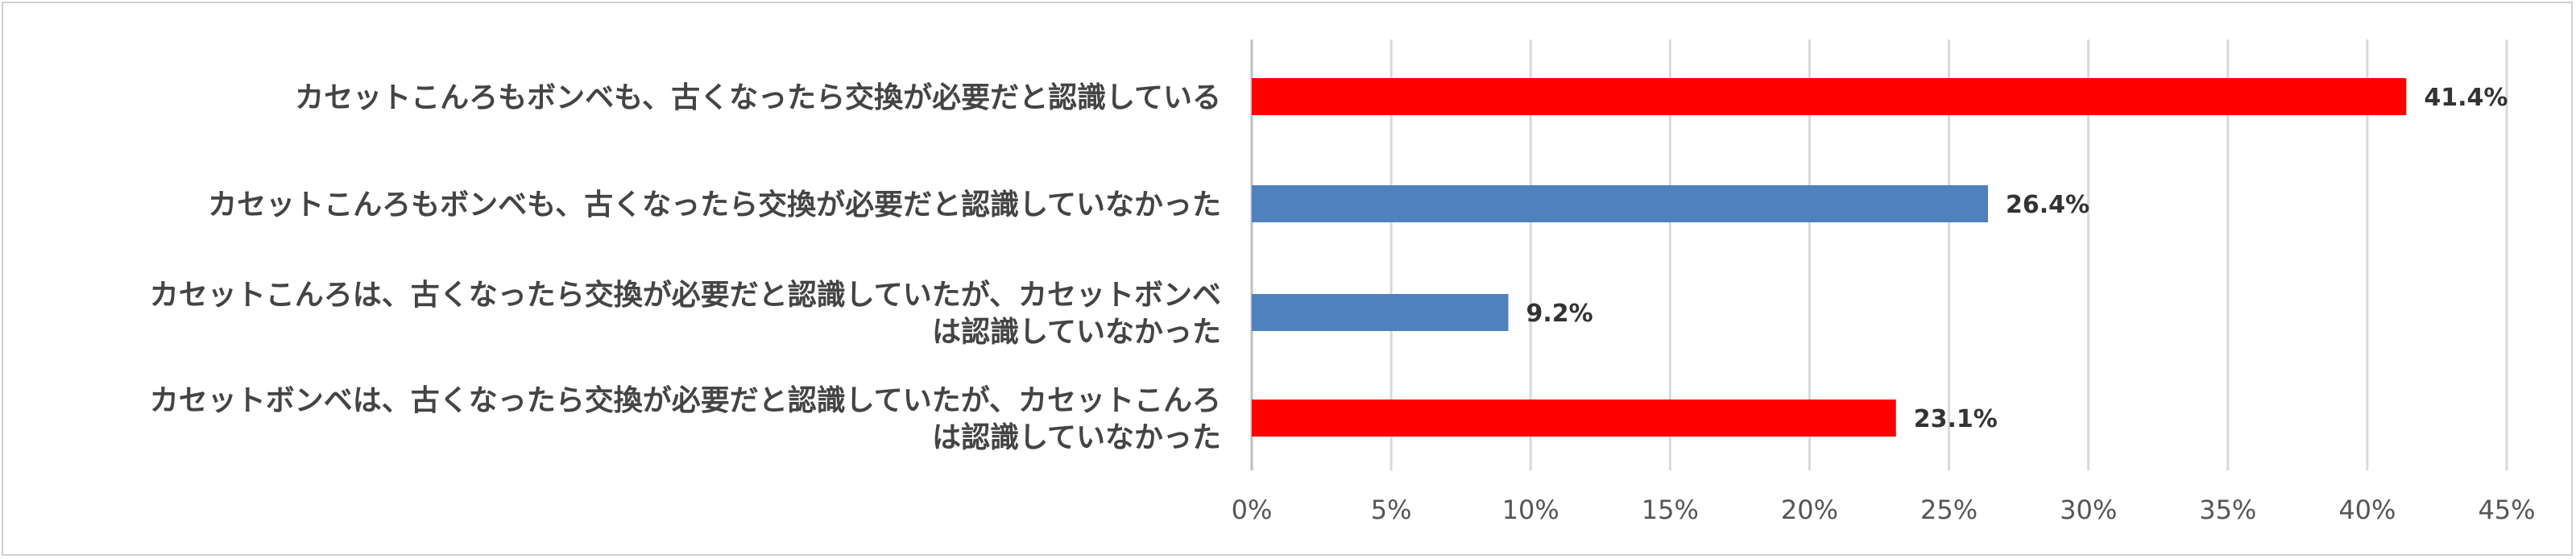 The width and height of the screenshot is (2576, 559). What do you see at coordinates (2506, 510) in the screenshot?
I see `x-tick-label-9: 45%` at bounding box center [2506, 510].